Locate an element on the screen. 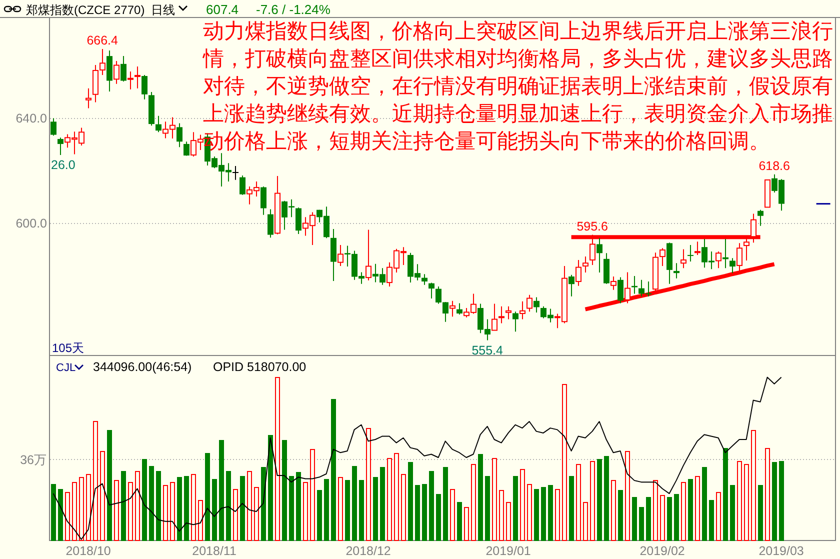 This screenshot has height=559, width=840. x-tick-label: 2019/02 is located at coordinates (662, 551).